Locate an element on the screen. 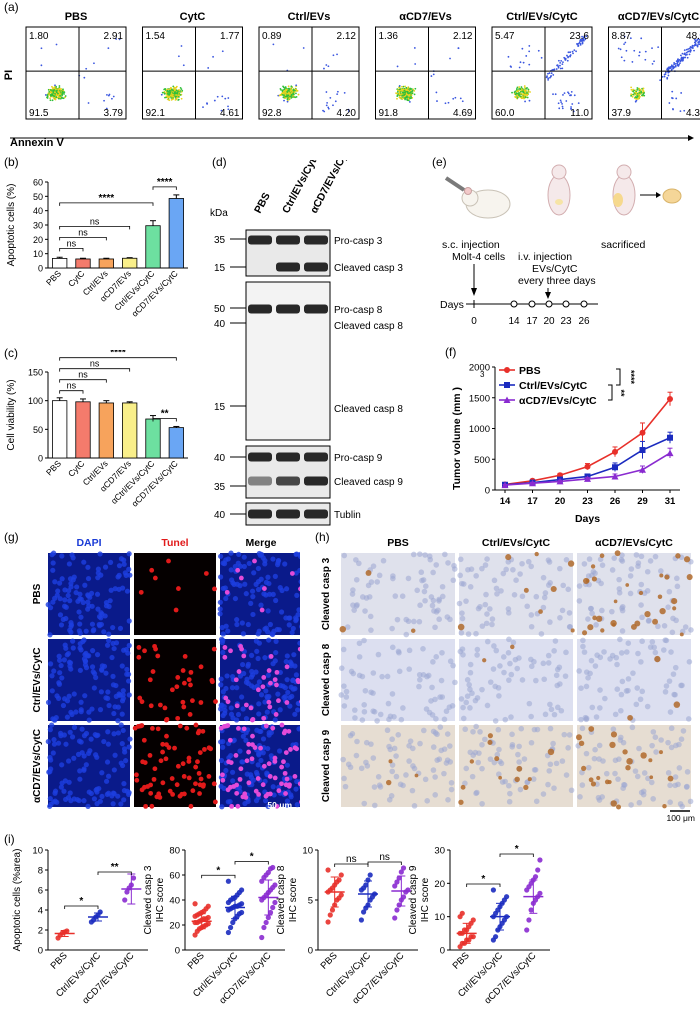 The width and height of the screenshot is (700, 1031). panel-a-tag: (a) is located at coordinates (11, 7).